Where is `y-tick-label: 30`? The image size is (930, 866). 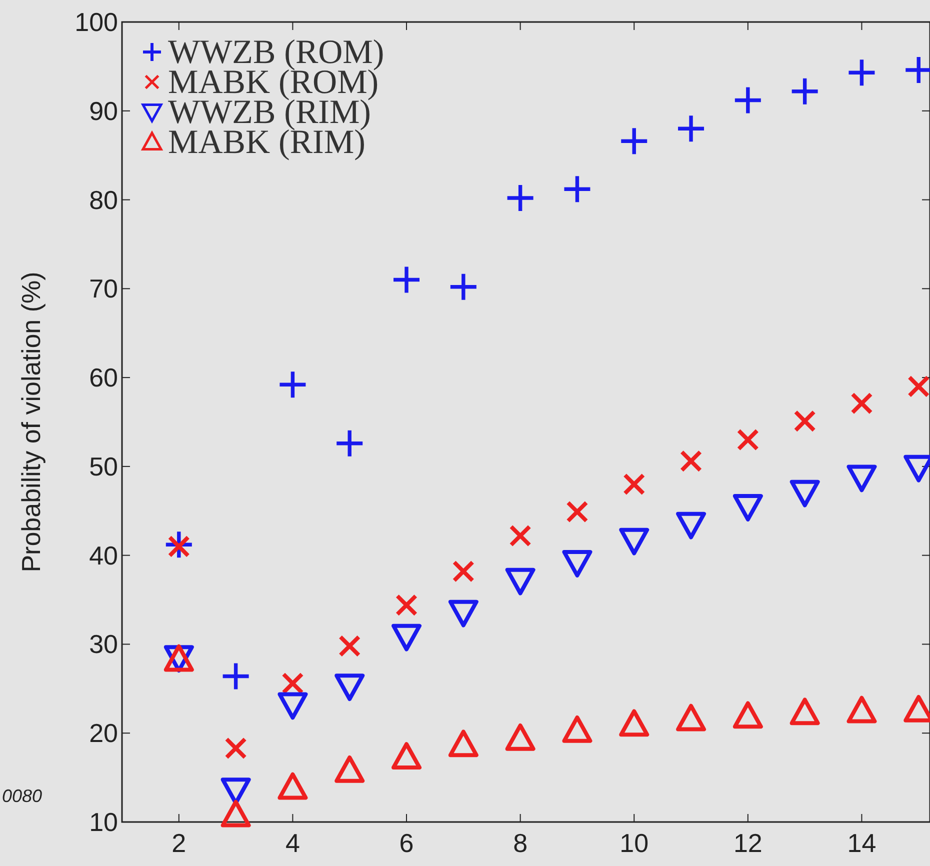 y-tick-label: 30 is located at coordinates (103, 644).